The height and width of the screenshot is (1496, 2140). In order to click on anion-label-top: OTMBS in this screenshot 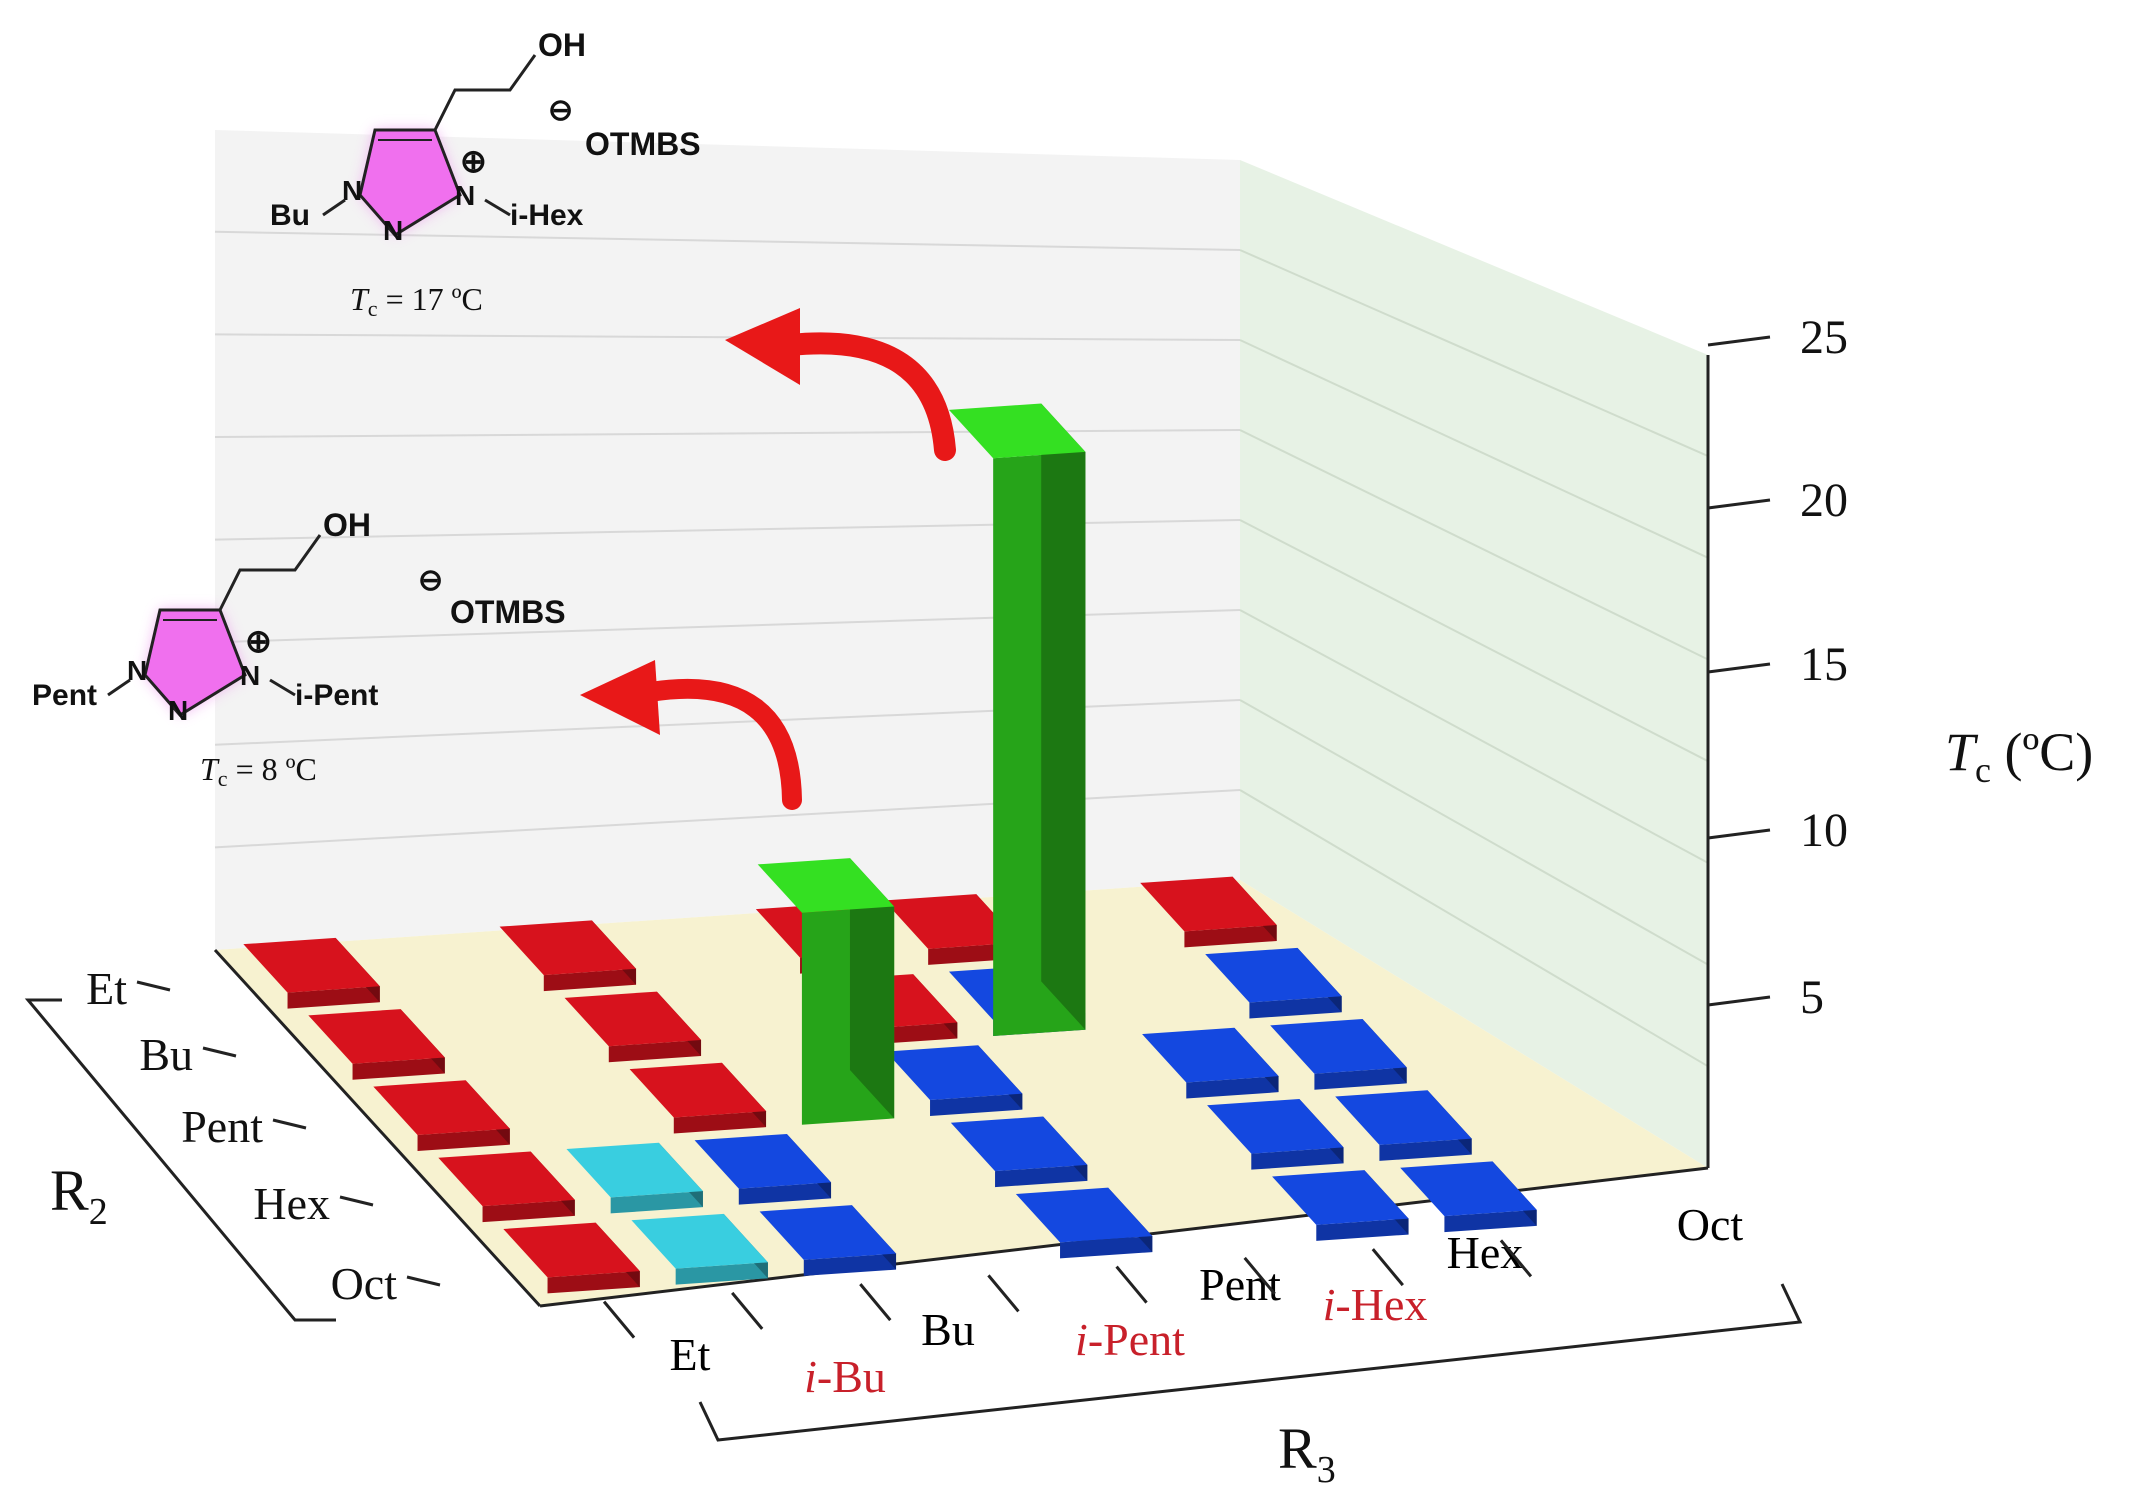, I will do `click(643, 144)`.